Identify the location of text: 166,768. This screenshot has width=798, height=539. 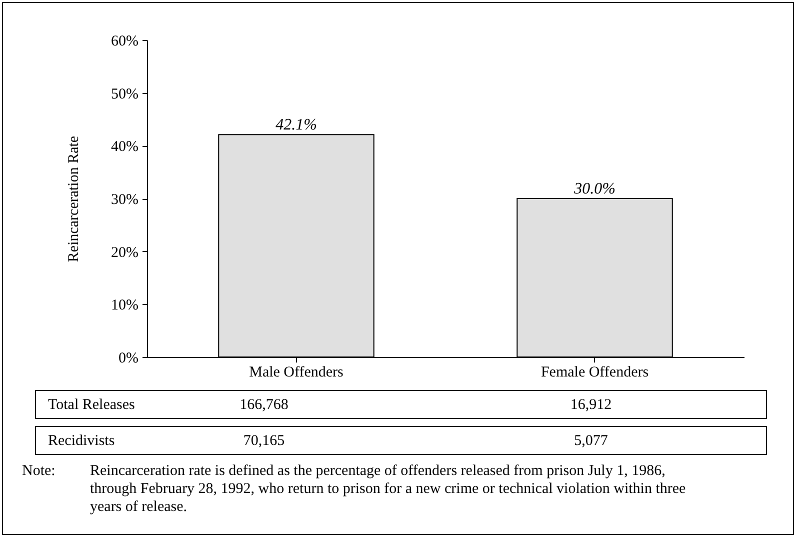
(264, 405).